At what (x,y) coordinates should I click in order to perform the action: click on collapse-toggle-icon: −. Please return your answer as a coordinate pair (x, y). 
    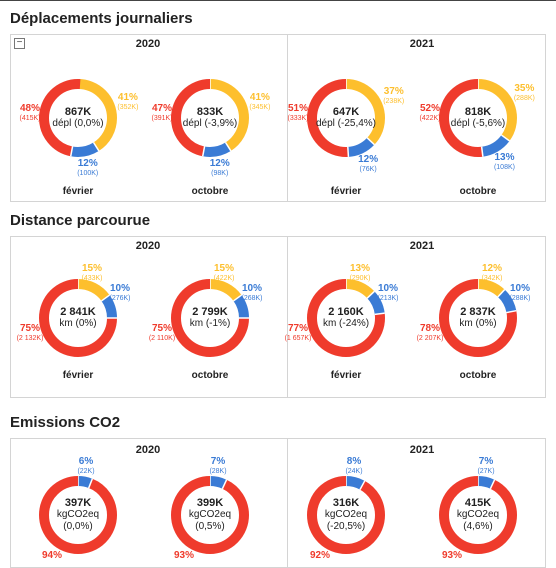
    Looking at the image, I should click on (19, 43).